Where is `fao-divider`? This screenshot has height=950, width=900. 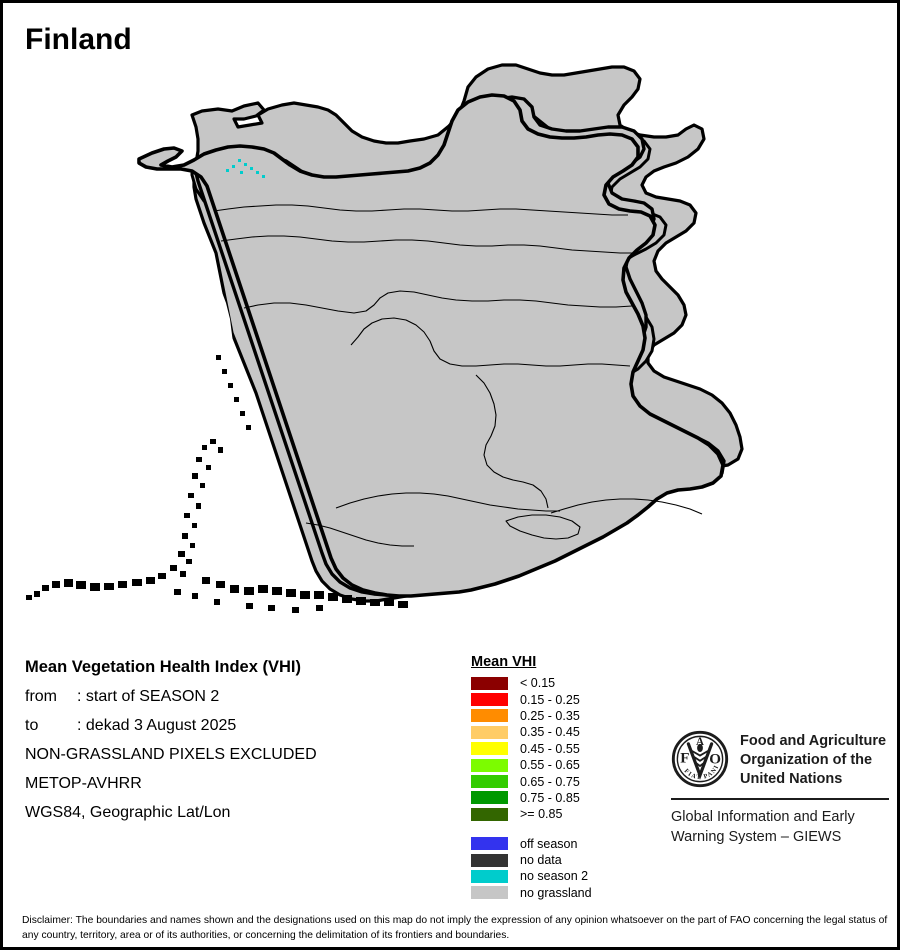 fao-divider is located at coordinates (780, 799).